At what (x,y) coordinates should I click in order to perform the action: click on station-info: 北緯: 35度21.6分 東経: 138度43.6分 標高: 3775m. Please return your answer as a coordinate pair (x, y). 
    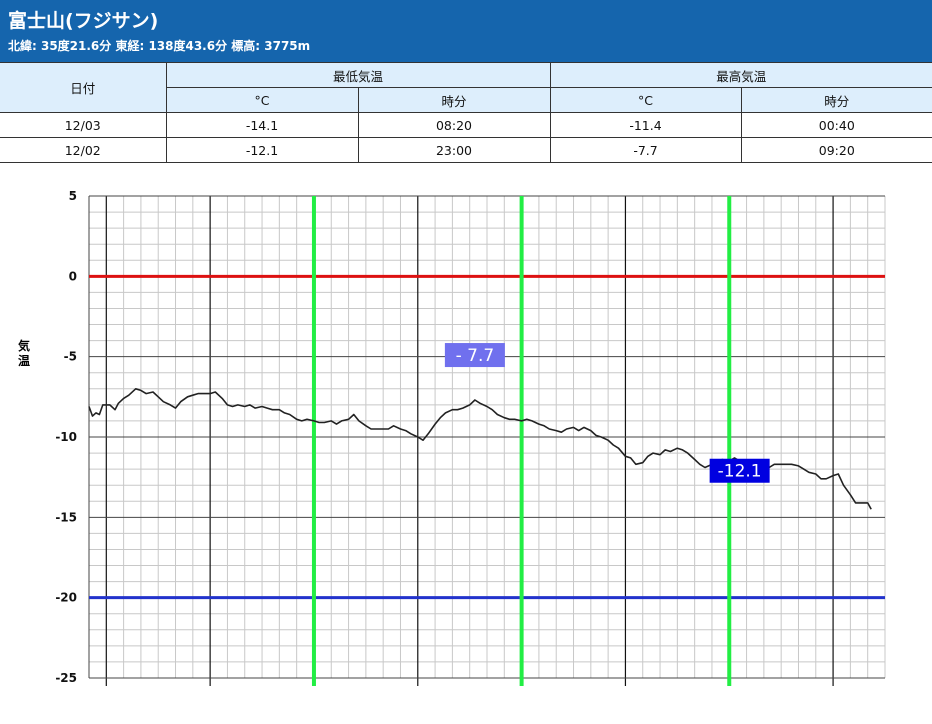
    Looking at the image, I should click on (159, 46).